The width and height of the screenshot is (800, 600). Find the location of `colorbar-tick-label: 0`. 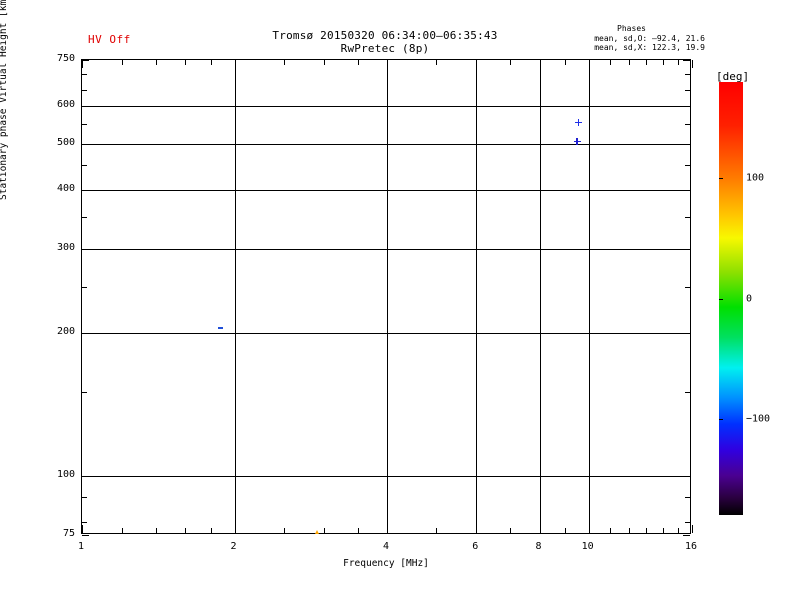

colorbar-tick-label: 0 is located at coordinates (749, 298).